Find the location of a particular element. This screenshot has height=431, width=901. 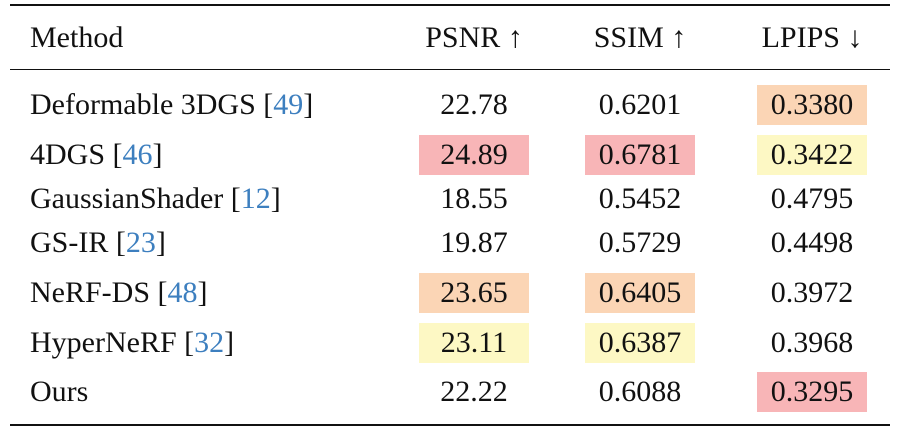

method-cell: Deformable 3DGS [49] is located at coordinates (171, 105).